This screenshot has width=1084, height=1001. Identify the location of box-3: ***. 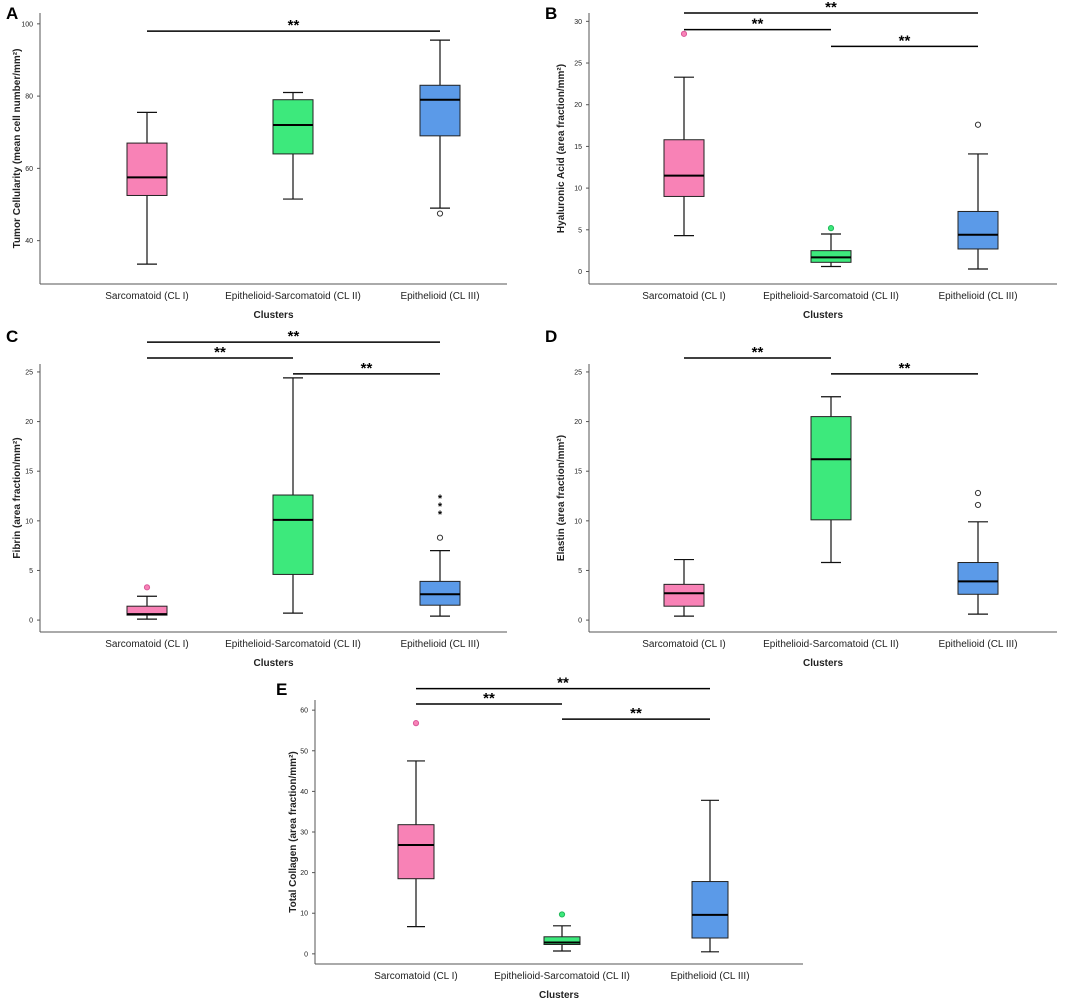
(440, 555).